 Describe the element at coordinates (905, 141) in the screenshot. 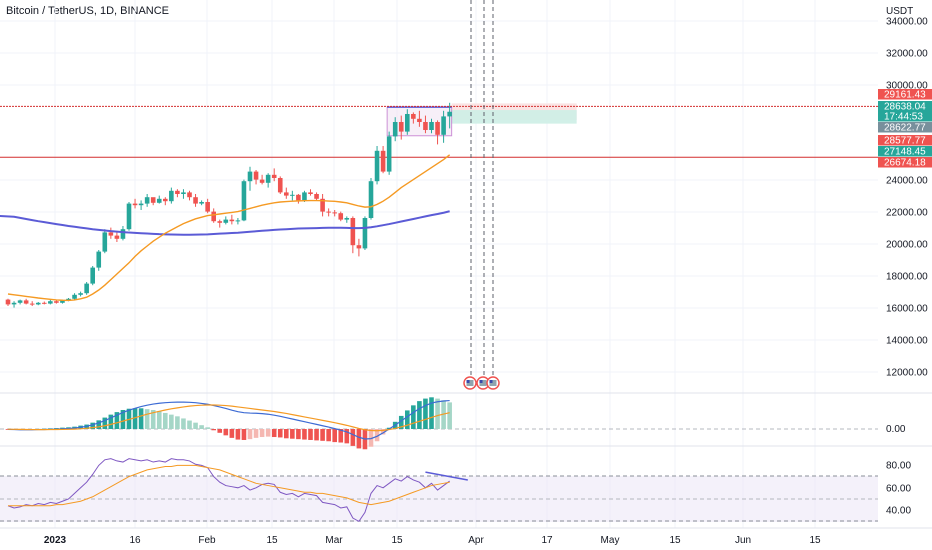

I see `price-tag: 28577.77` at that location.